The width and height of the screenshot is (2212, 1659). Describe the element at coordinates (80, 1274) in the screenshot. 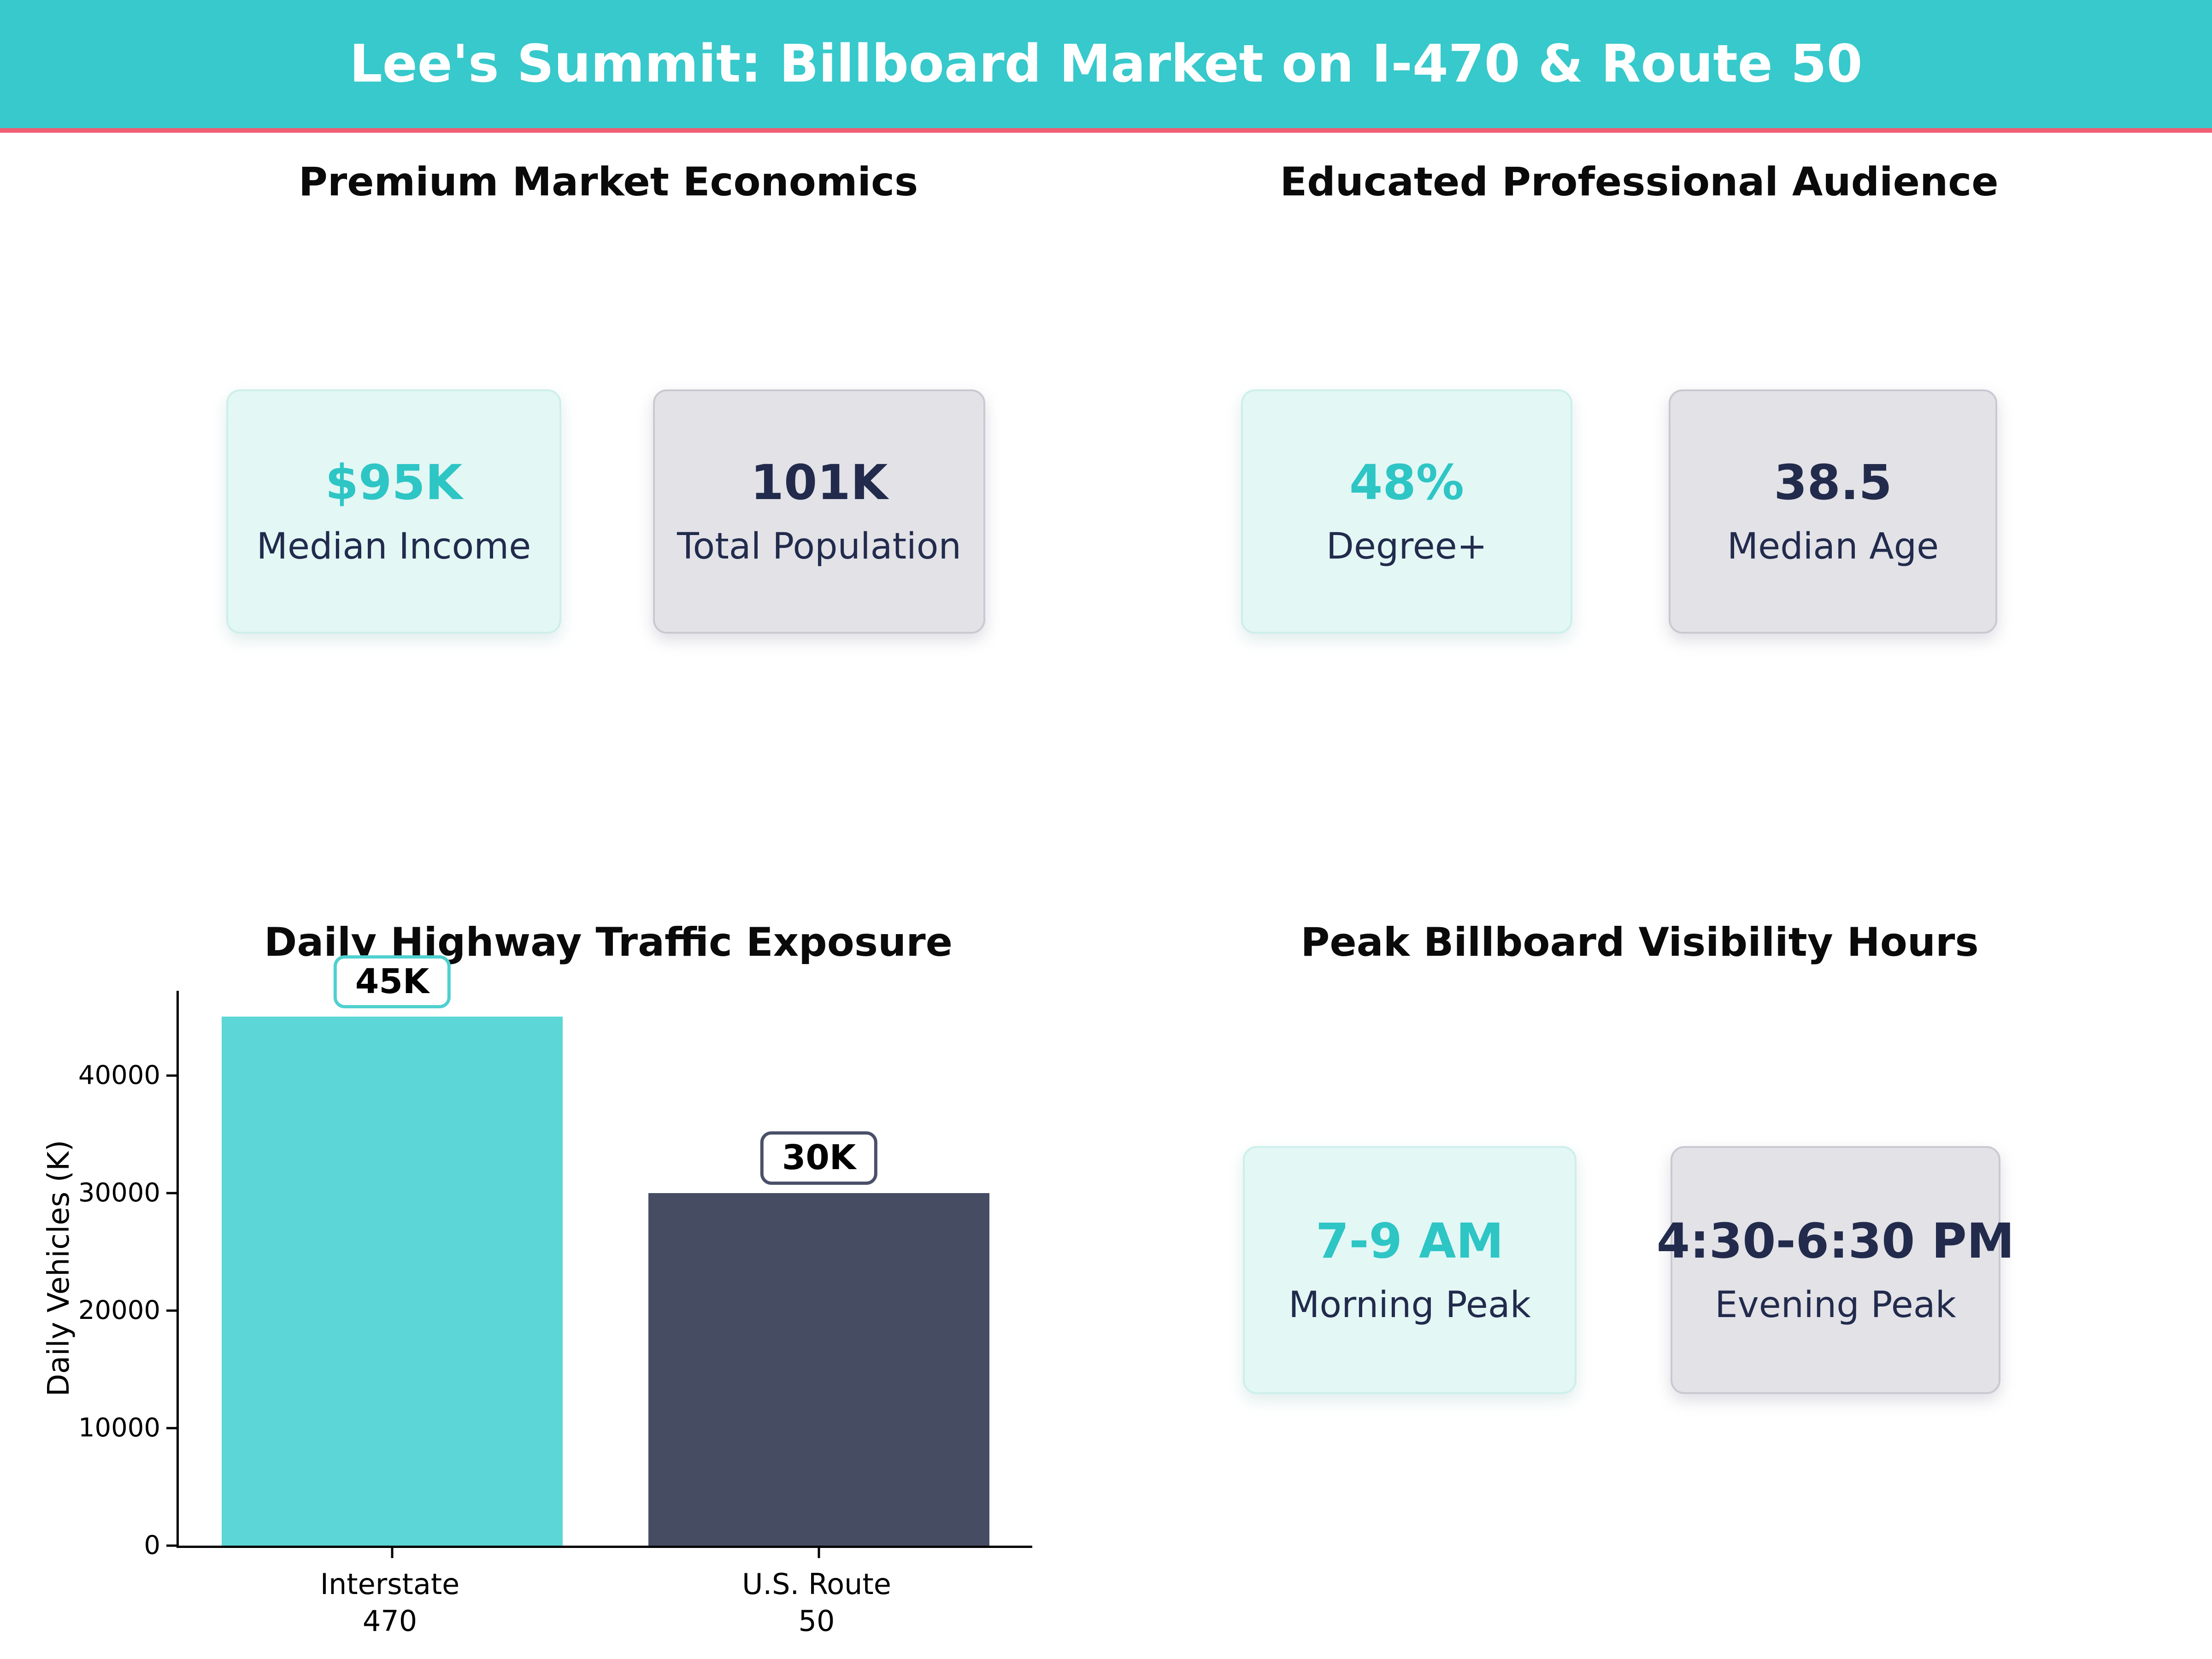

I see `y-axis-tick-labels: 0 10000 20000 30000 40000` at that location.